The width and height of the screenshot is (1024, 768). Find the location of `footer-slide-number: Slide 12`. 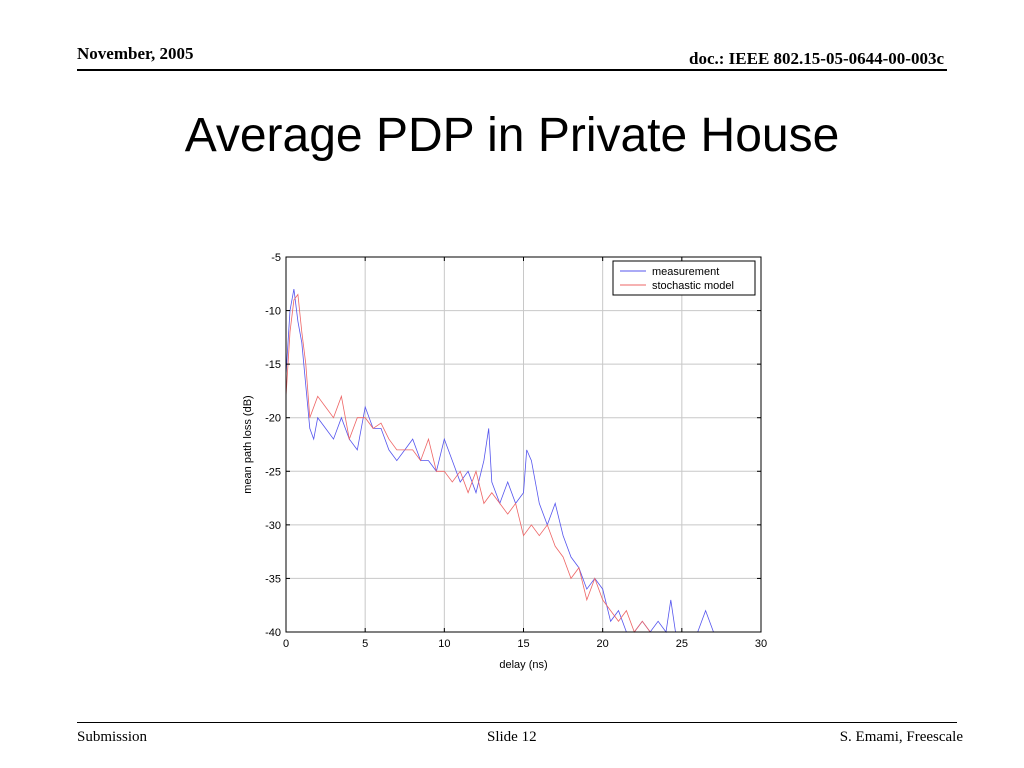

footer-slide-number: Slide 12 is located at coordinates (512, 737).